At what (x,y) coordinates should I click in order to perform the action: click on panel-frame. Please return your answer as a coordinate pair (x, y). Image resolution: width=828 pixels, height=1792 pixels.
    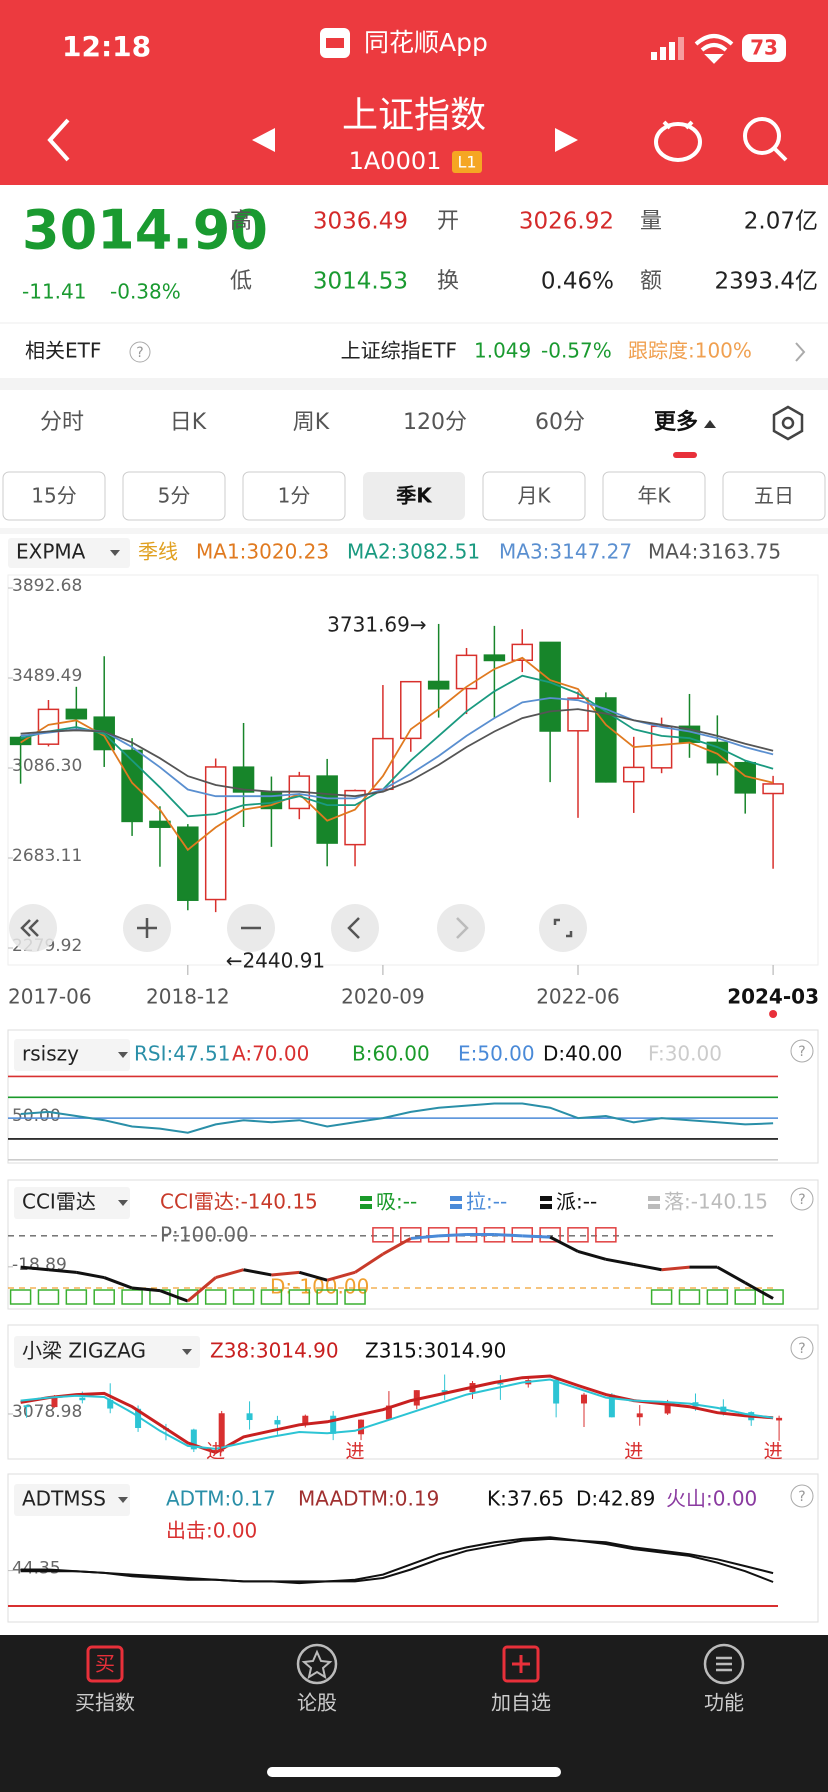
    Looking at the image, I should click on (413, 1244).